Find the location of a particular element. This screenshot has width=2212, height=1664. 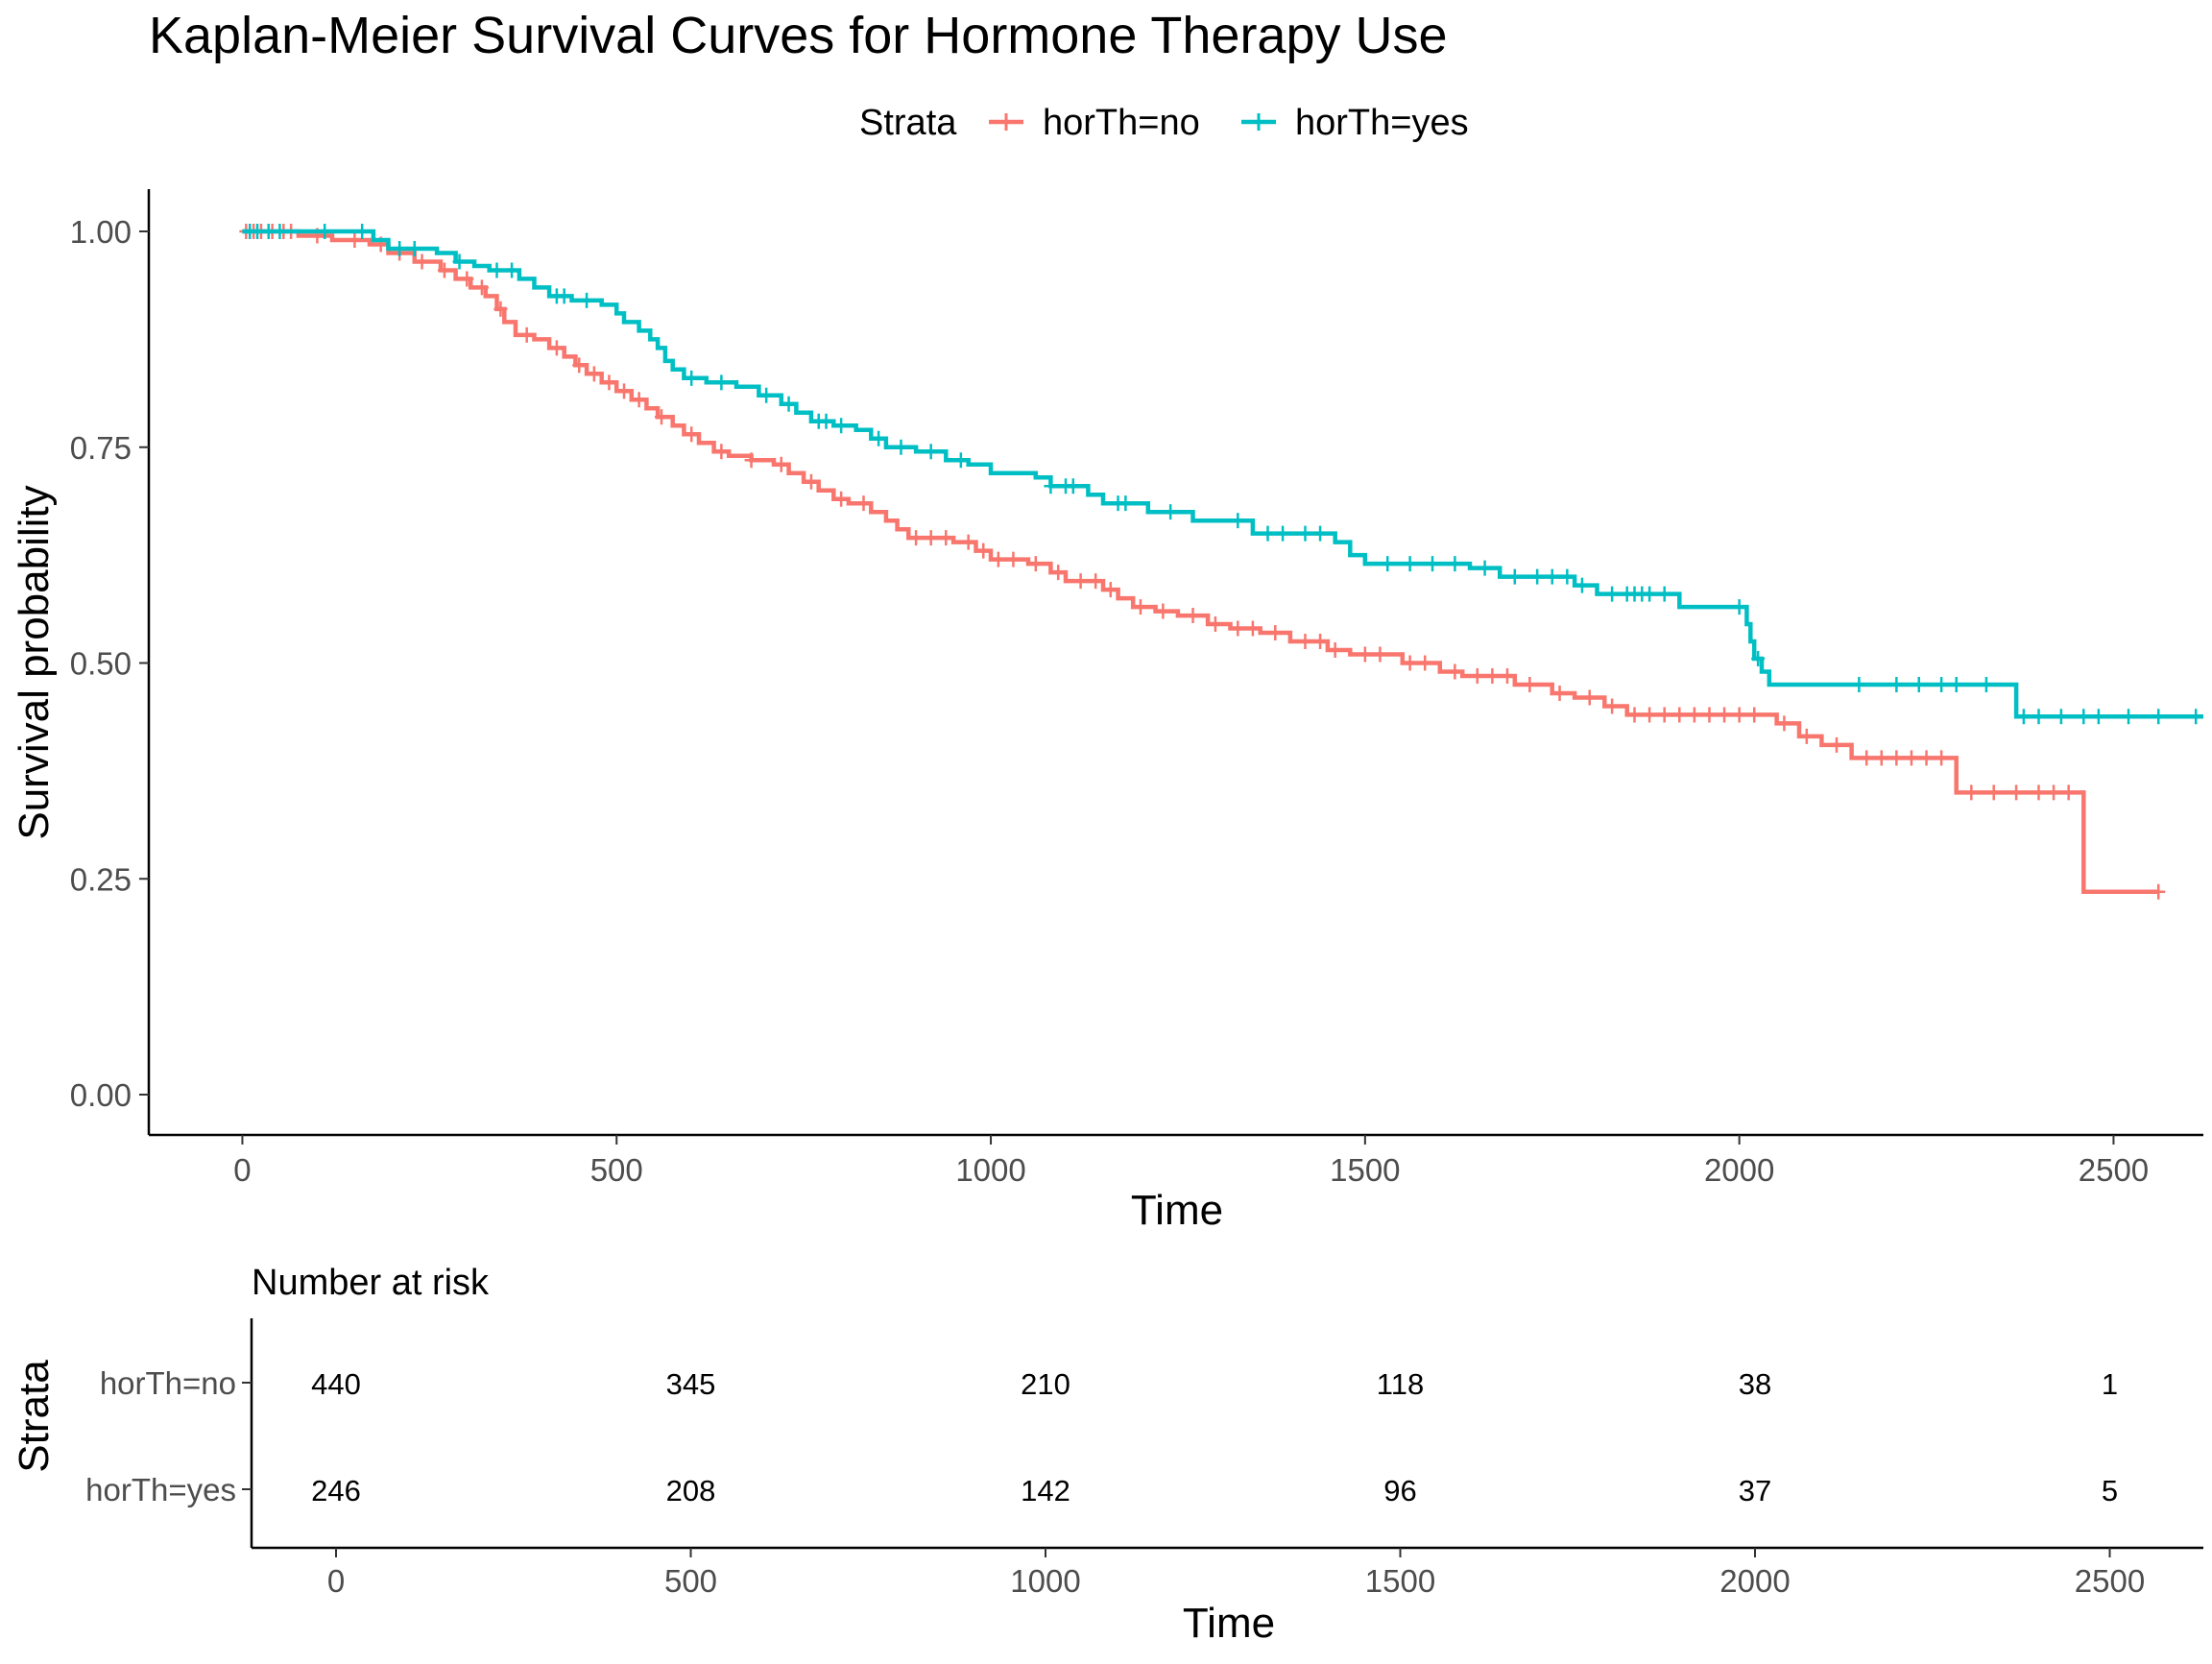

risk-x-tick-label: 500 is located at coordinates (690, 1581).